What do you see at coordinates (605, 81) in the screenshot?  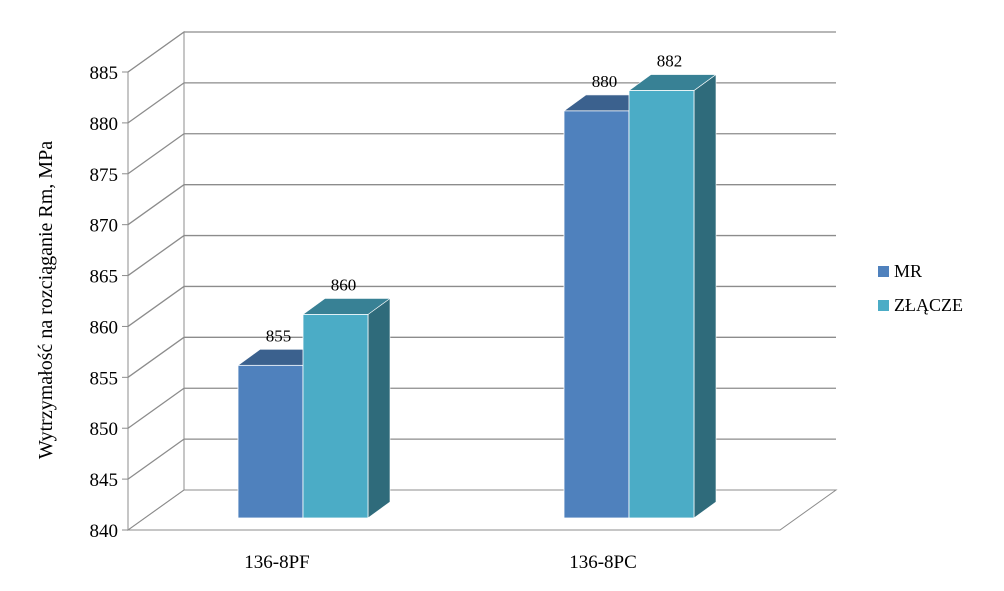 I see `data-label: 880` at bounding box center [605, 81].